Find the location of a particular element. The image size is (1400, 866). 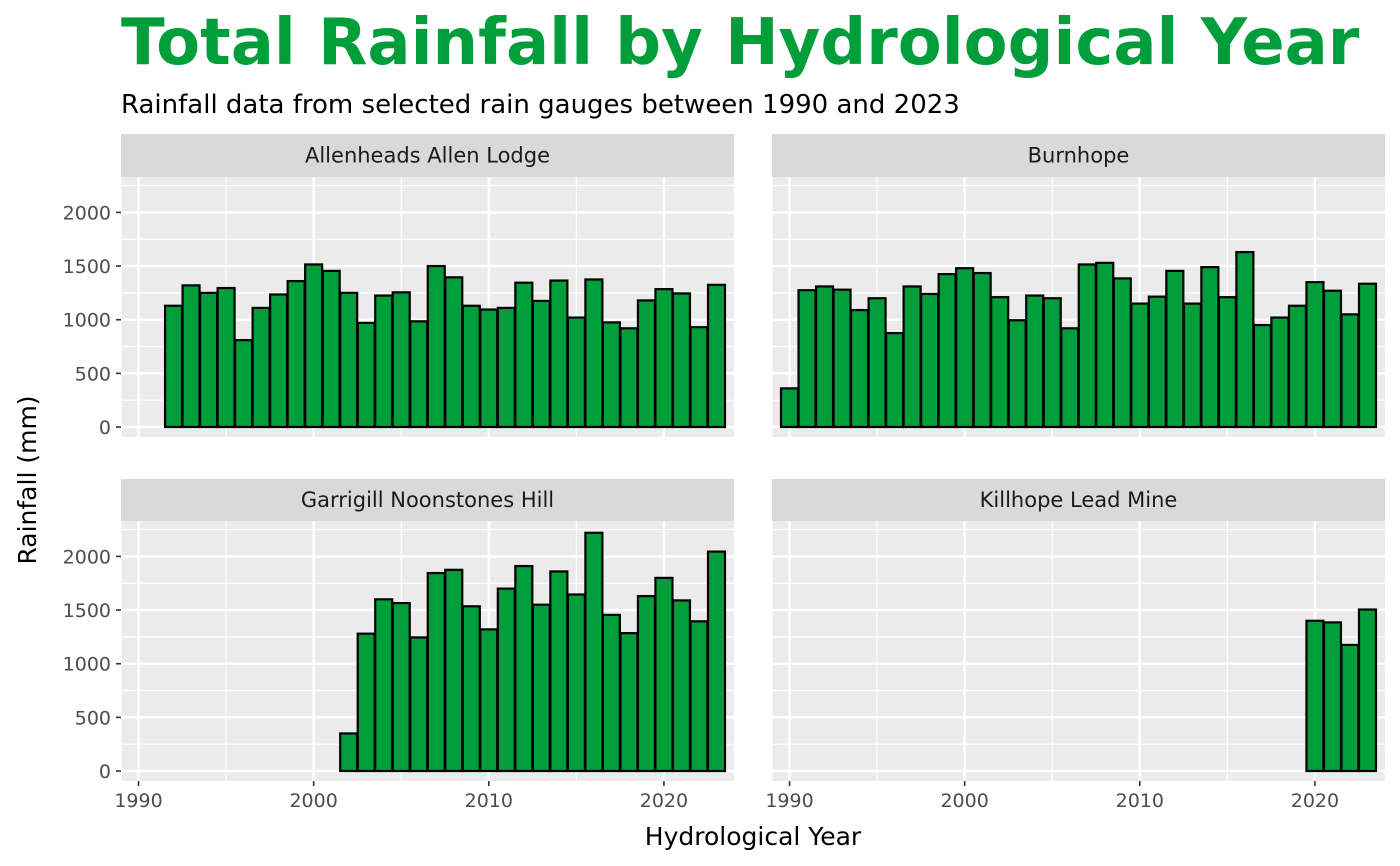

panel-background is located at coordinates (1078, 651).